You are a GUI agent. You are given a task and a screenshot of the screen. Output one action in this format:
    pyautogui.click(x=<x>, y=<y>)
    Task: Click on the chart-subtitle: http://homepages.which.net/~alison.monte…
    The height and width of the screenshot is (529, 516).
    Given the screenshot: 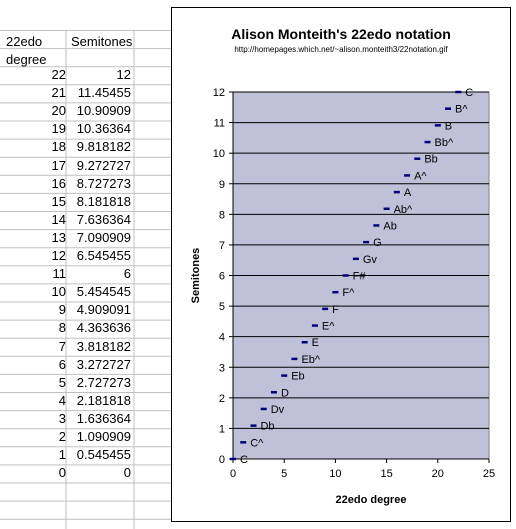 What is the action you would take?
    pyautogui.click(x=341, y=49)
    